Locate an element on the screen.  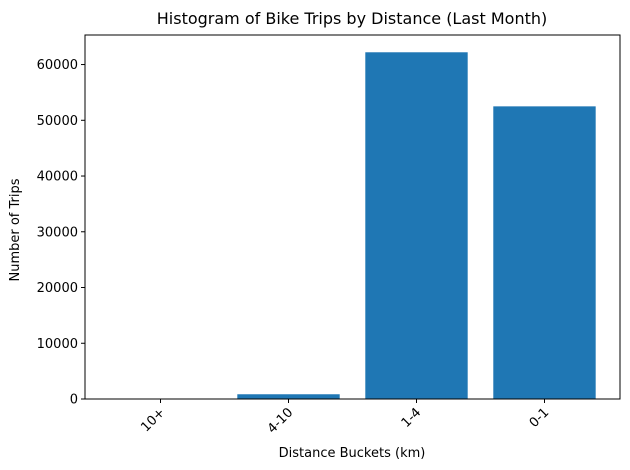
y-tick-label: 10000 is located at coordinates (57, 344).